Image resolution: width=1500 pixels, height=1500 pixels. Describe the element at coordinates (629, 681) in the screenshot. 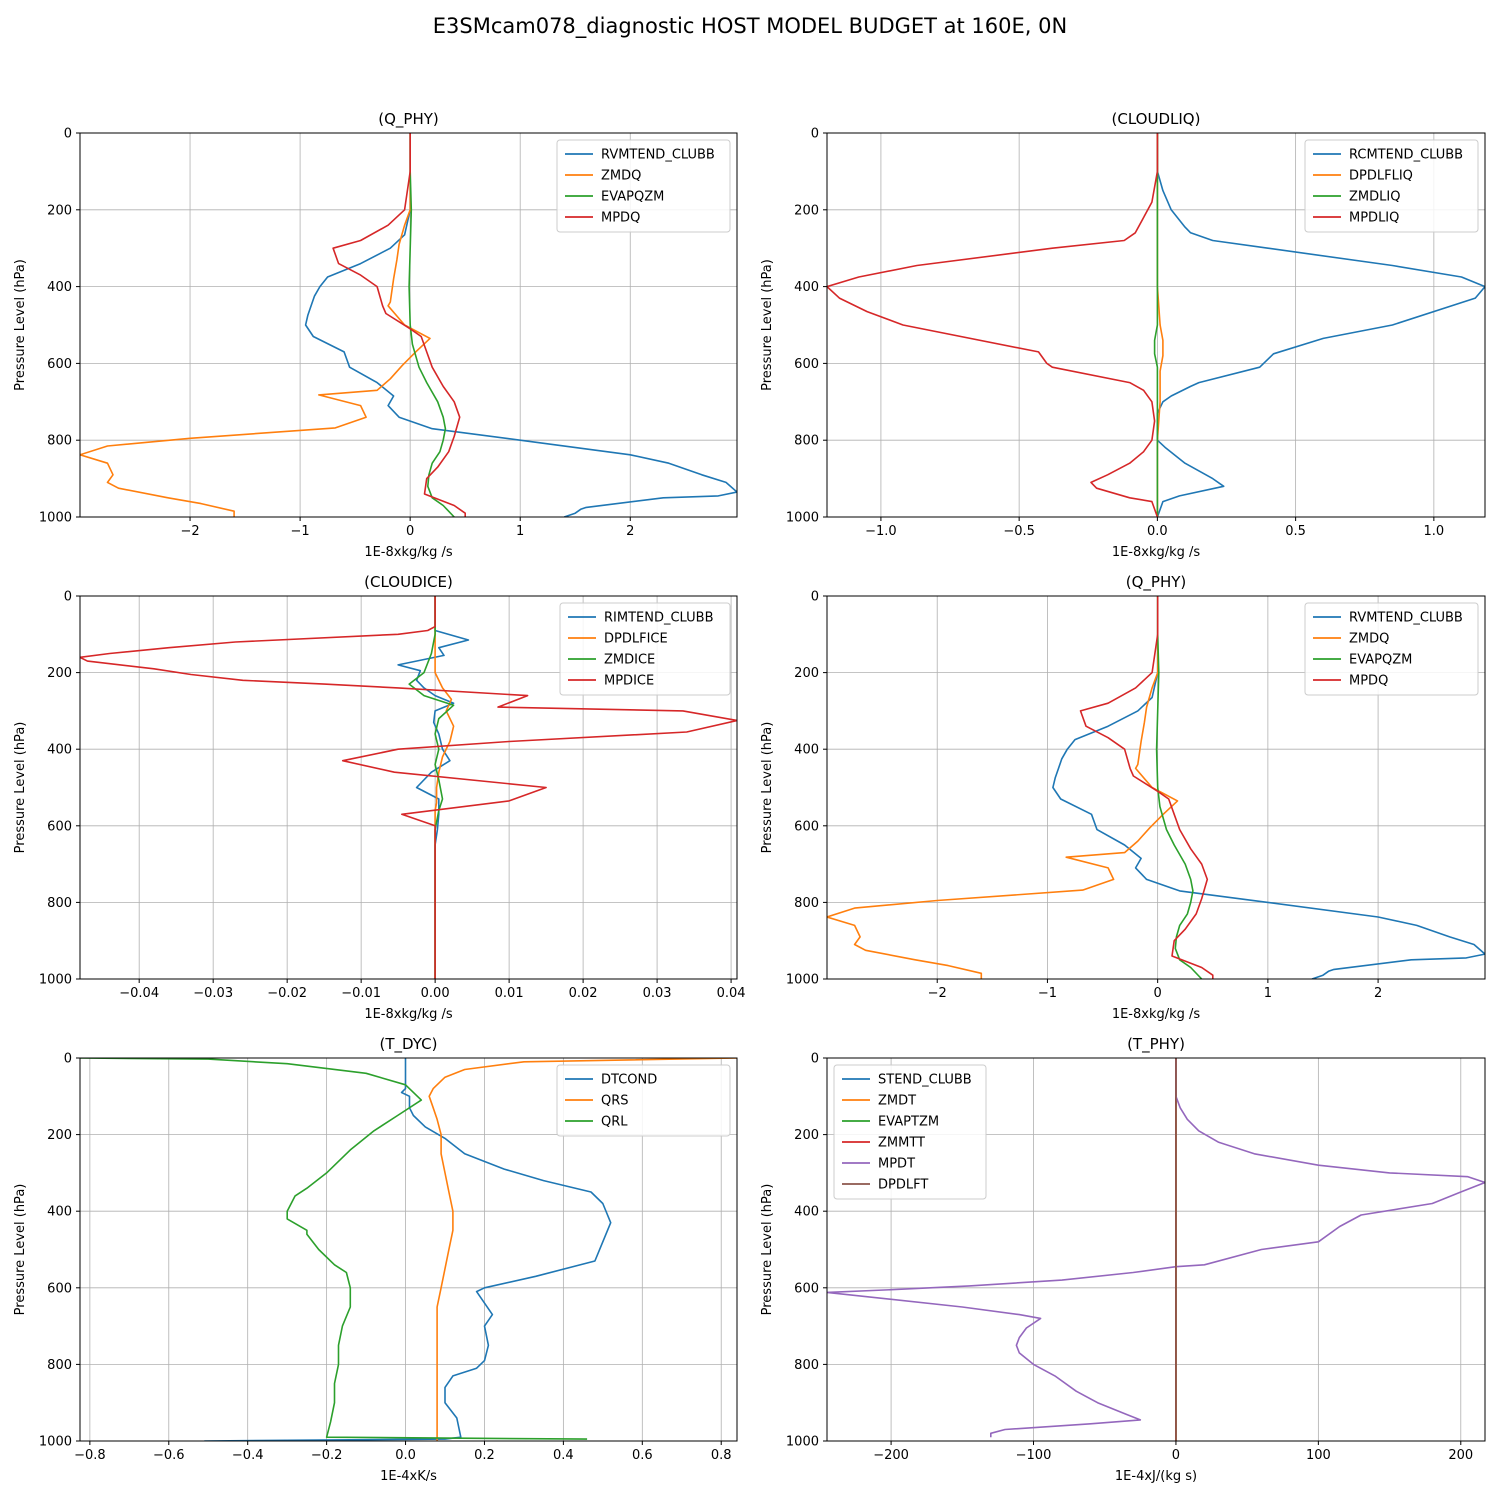

I see `legend-label: MPDICE` at that location.